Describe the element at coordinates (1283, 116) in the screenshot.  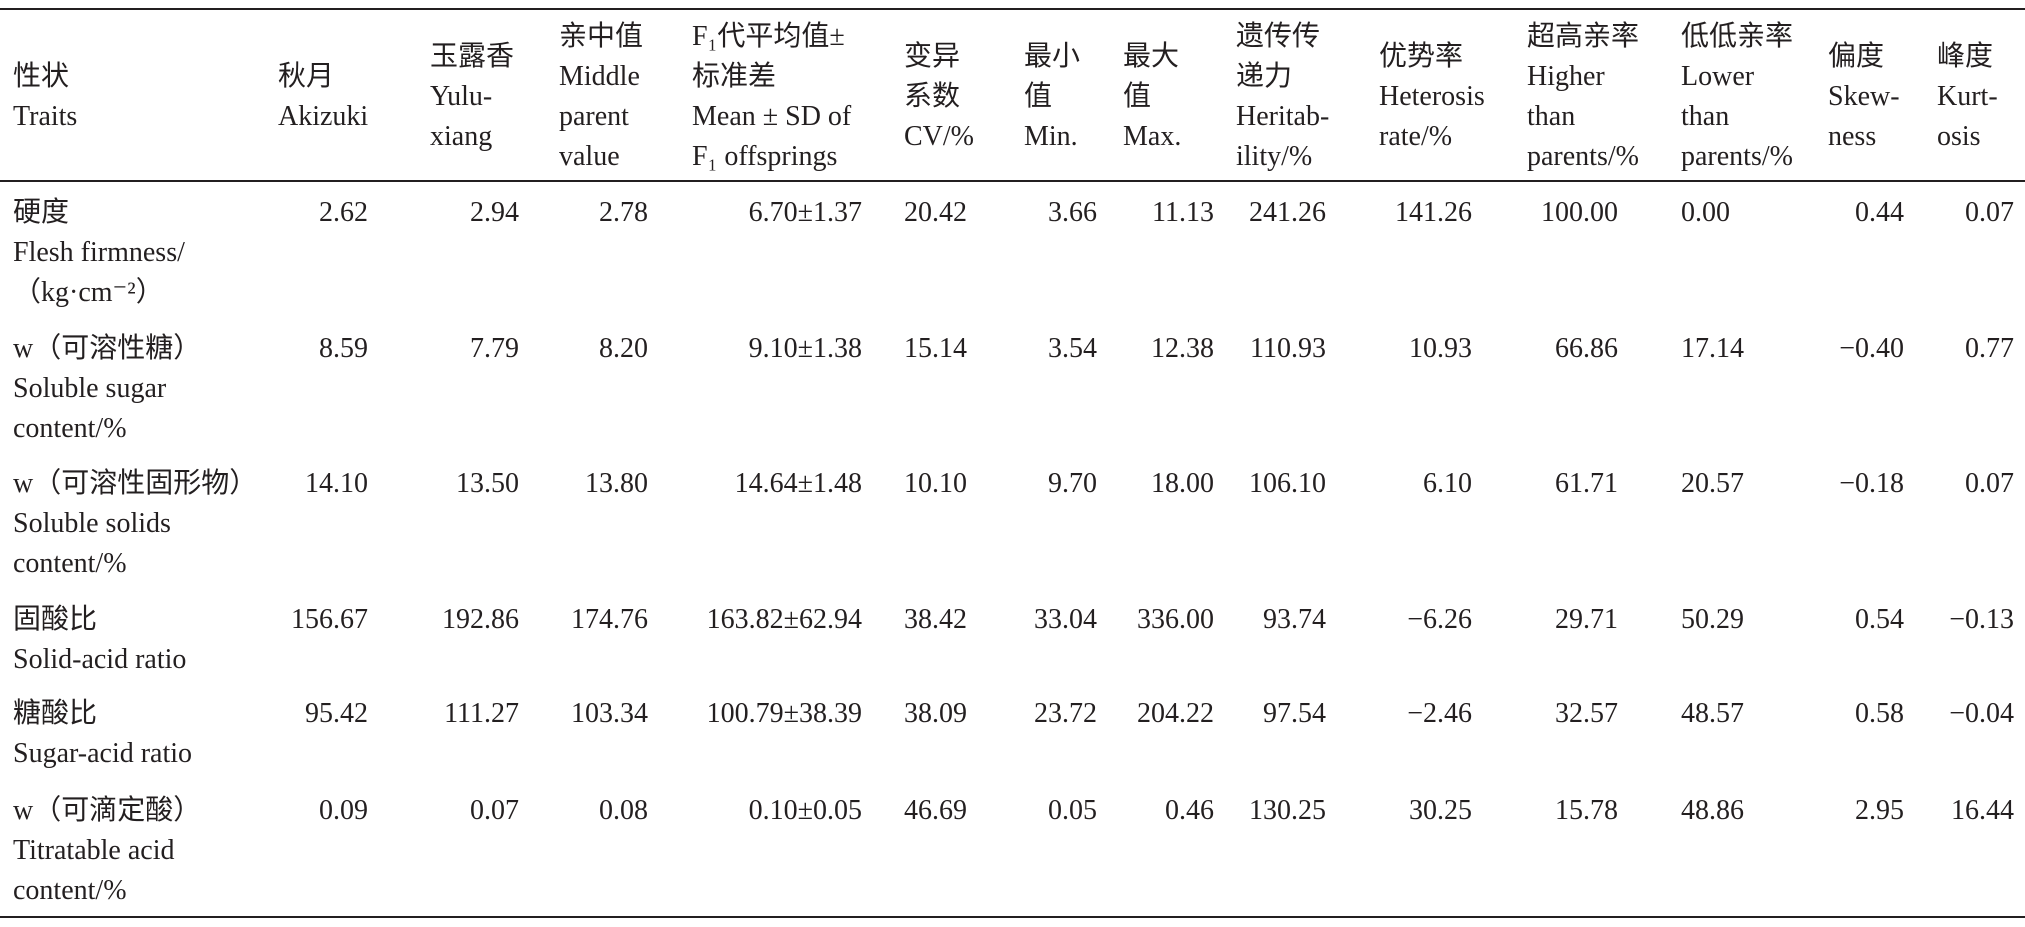
I see `header-cell: Heritab-` at that location.